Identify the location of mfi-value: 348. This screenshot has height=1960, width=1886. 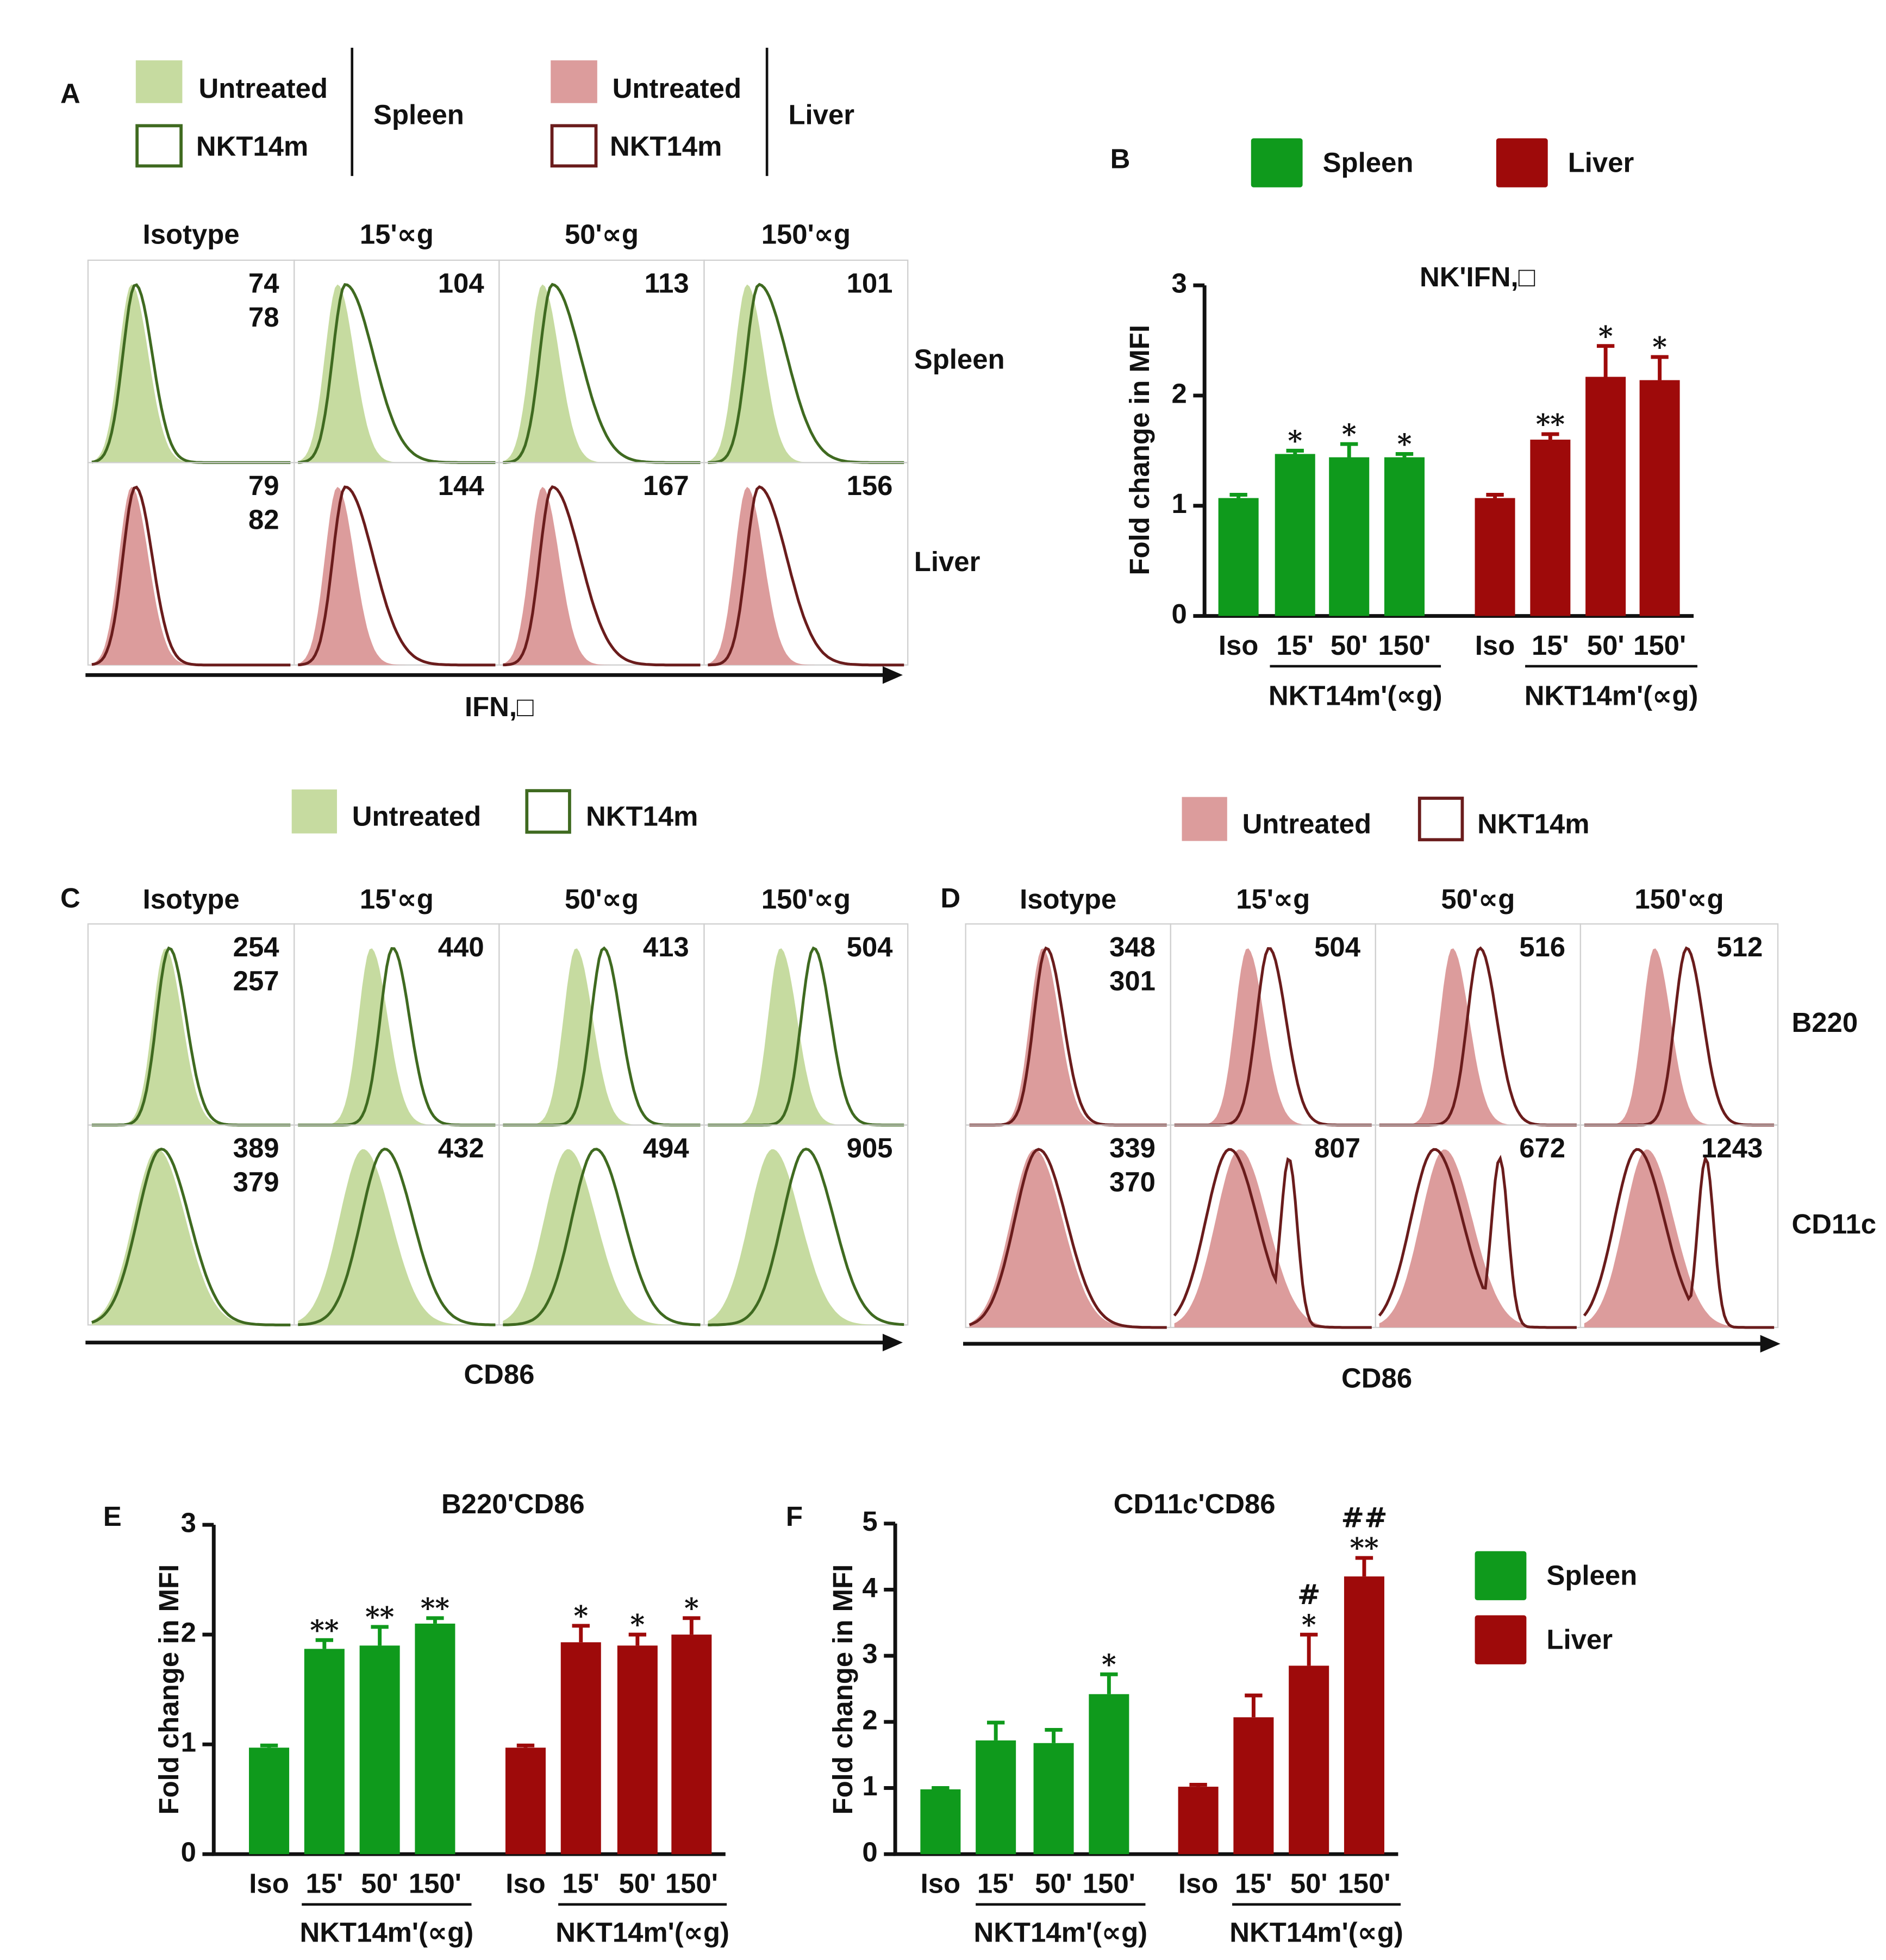
(1132, 946).